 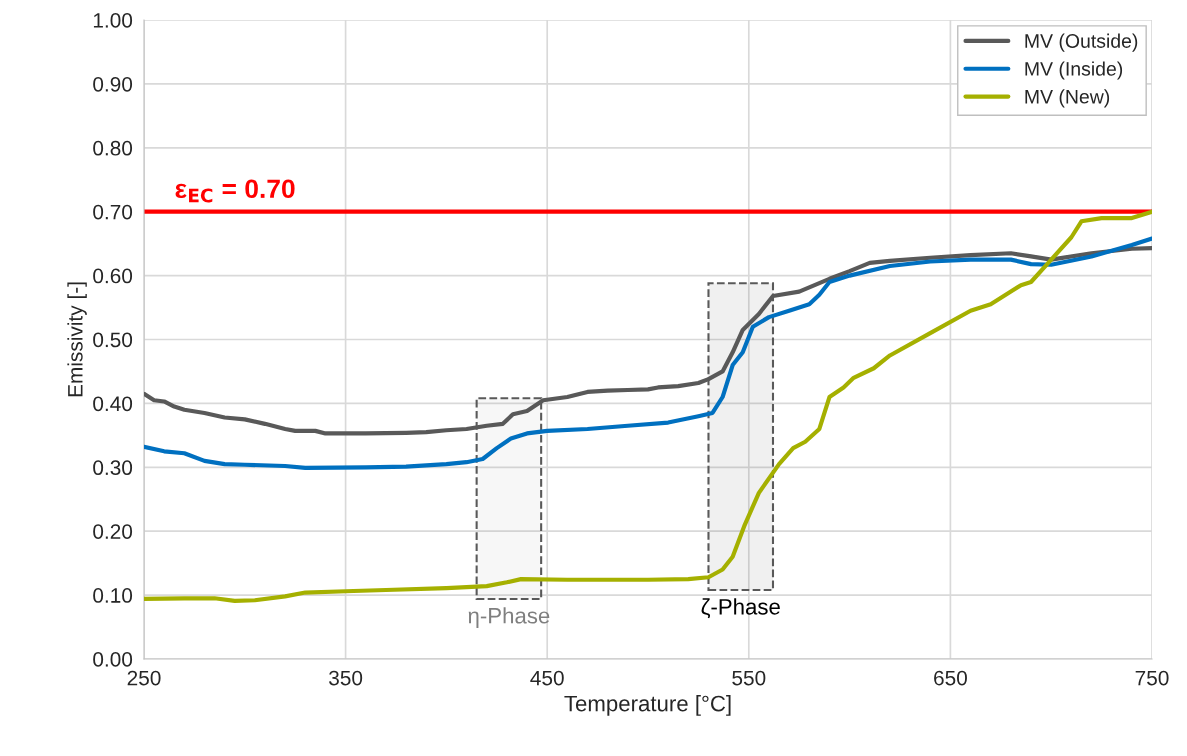 What do you see at coordinates (113, 148) in the screenshot?
I see `y-tick-label: 0.80` at bounding box center [113, 148].